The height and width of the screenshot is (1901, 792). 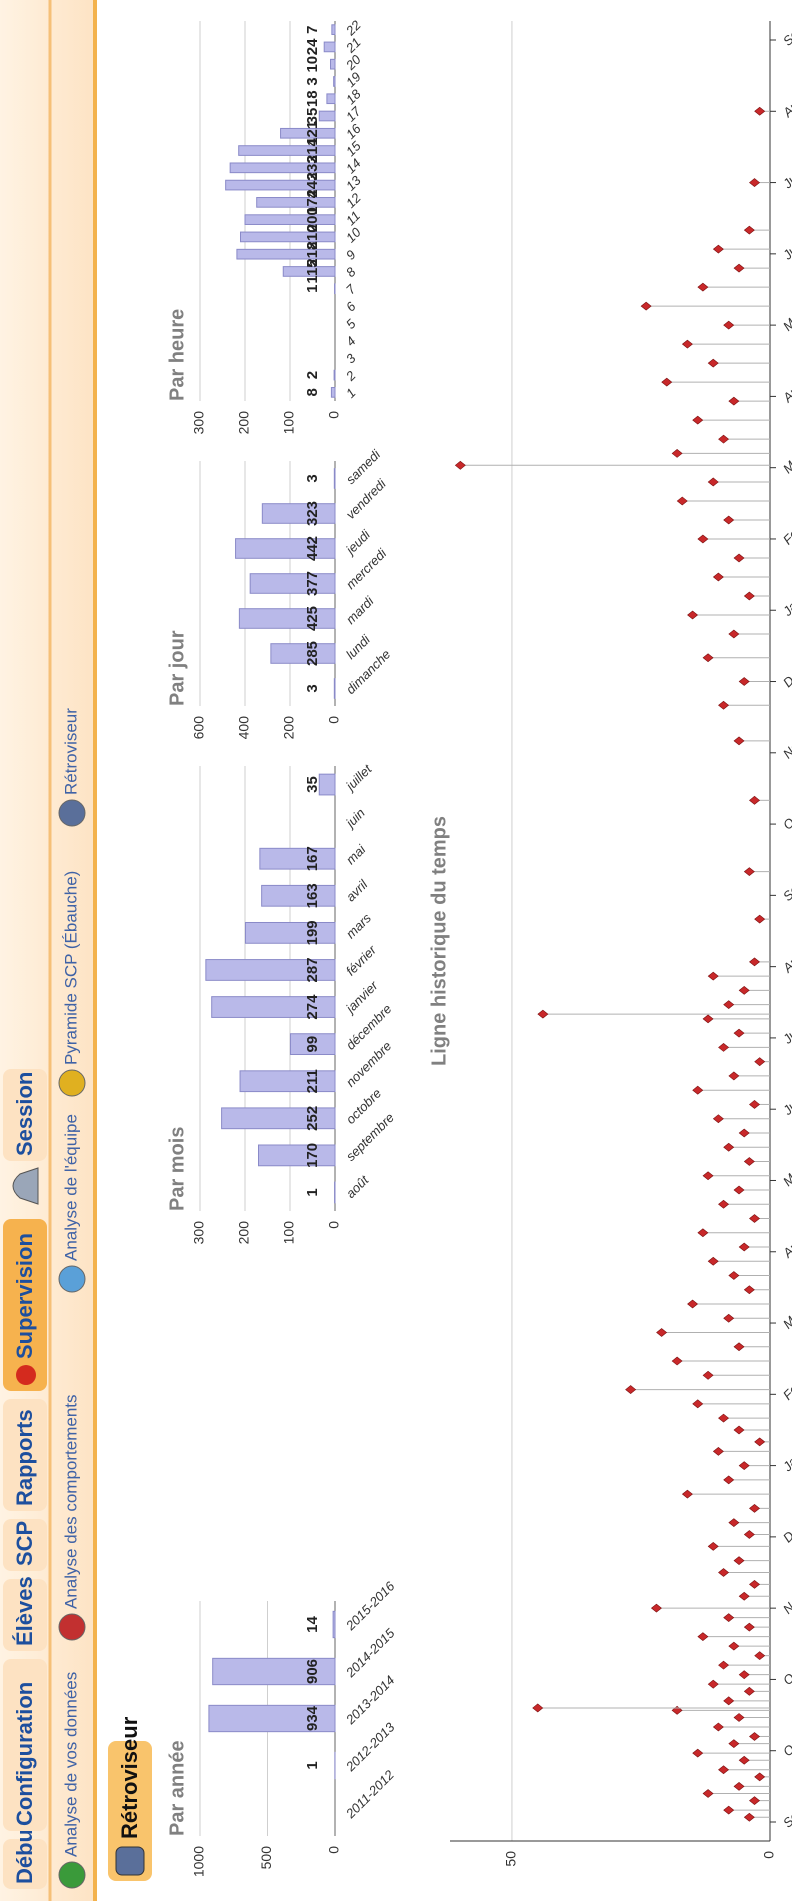 I want to click on data-label: 906, so click(x=312, y=1671).